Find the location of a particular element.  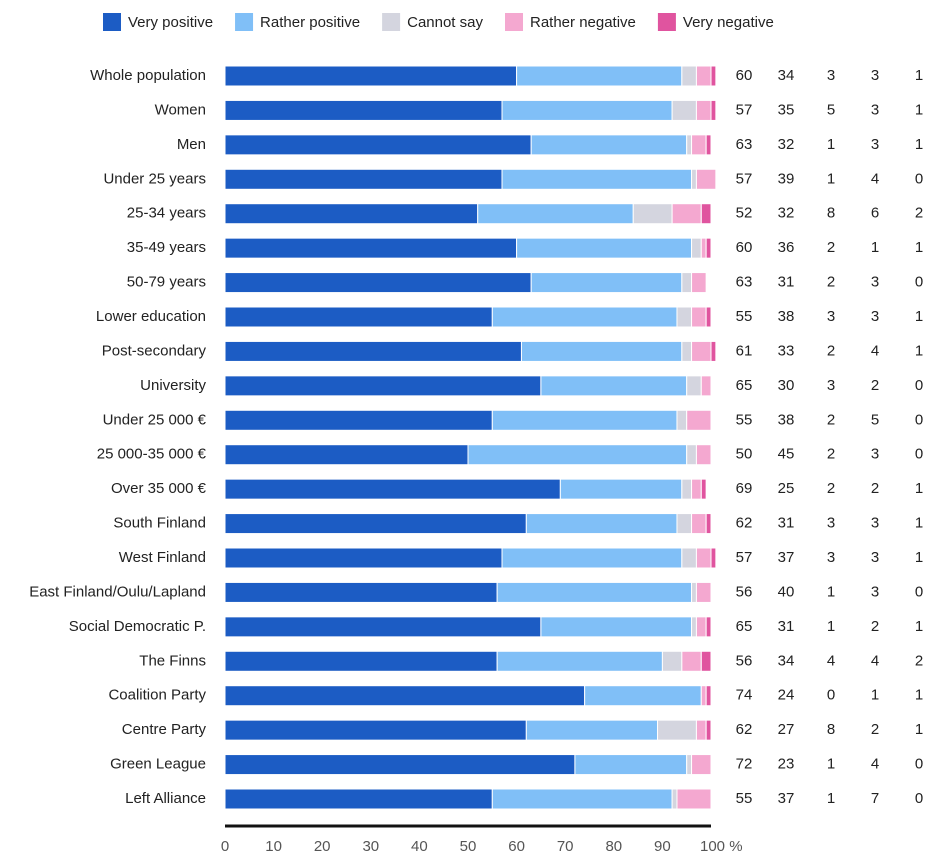

category-label: University is located at coordinates (173, 385).